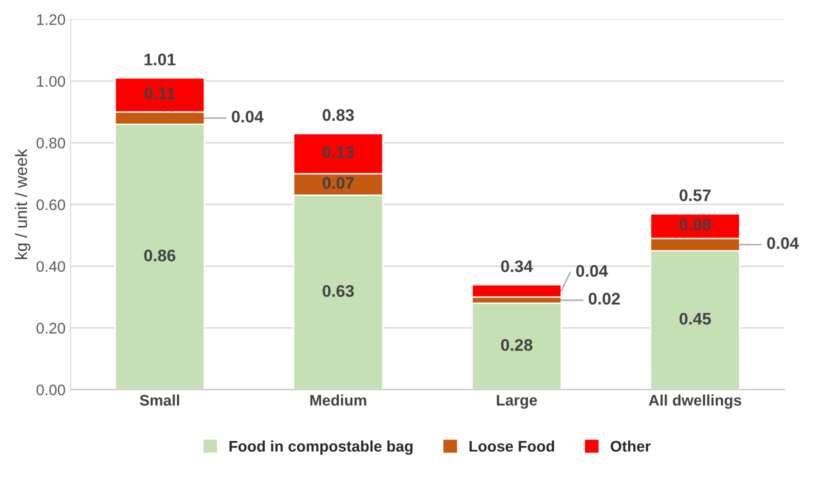 This screenshot has width=830, height=484. What do you see at coordinates (695, 401) in the screenshot?
I see `x-tick-label: All dwellings` at bounding box center [695, 401].